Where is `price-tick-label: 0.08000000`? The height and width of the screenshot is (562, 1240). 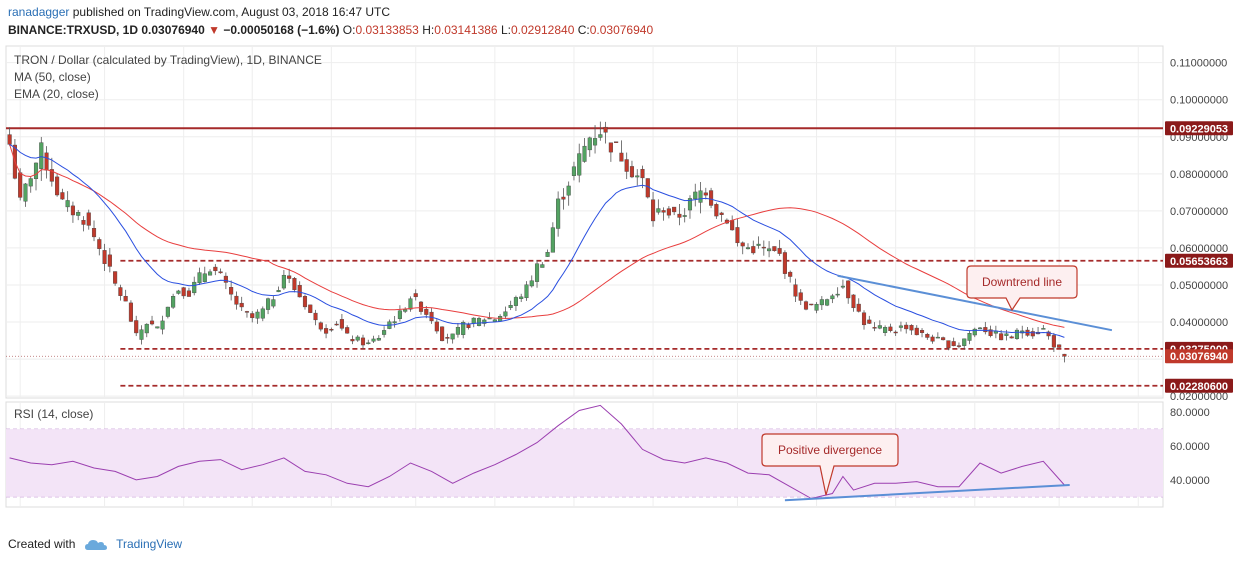 price-tick-label: 0.08000000 is located at coordinates (1199, 175).